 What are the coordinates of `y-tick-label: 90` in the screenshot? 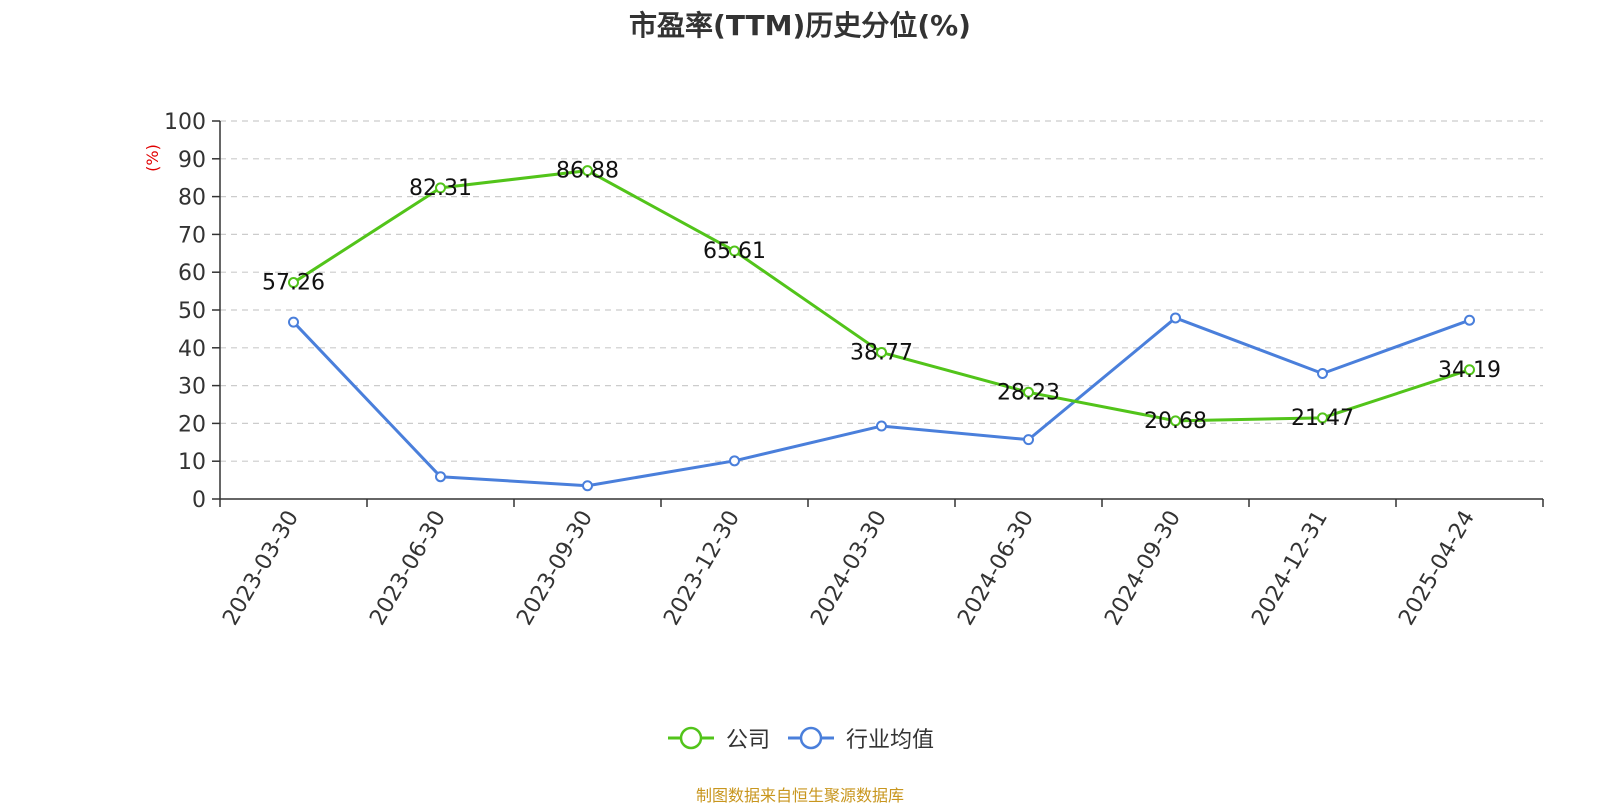 It's located at (192, 160).